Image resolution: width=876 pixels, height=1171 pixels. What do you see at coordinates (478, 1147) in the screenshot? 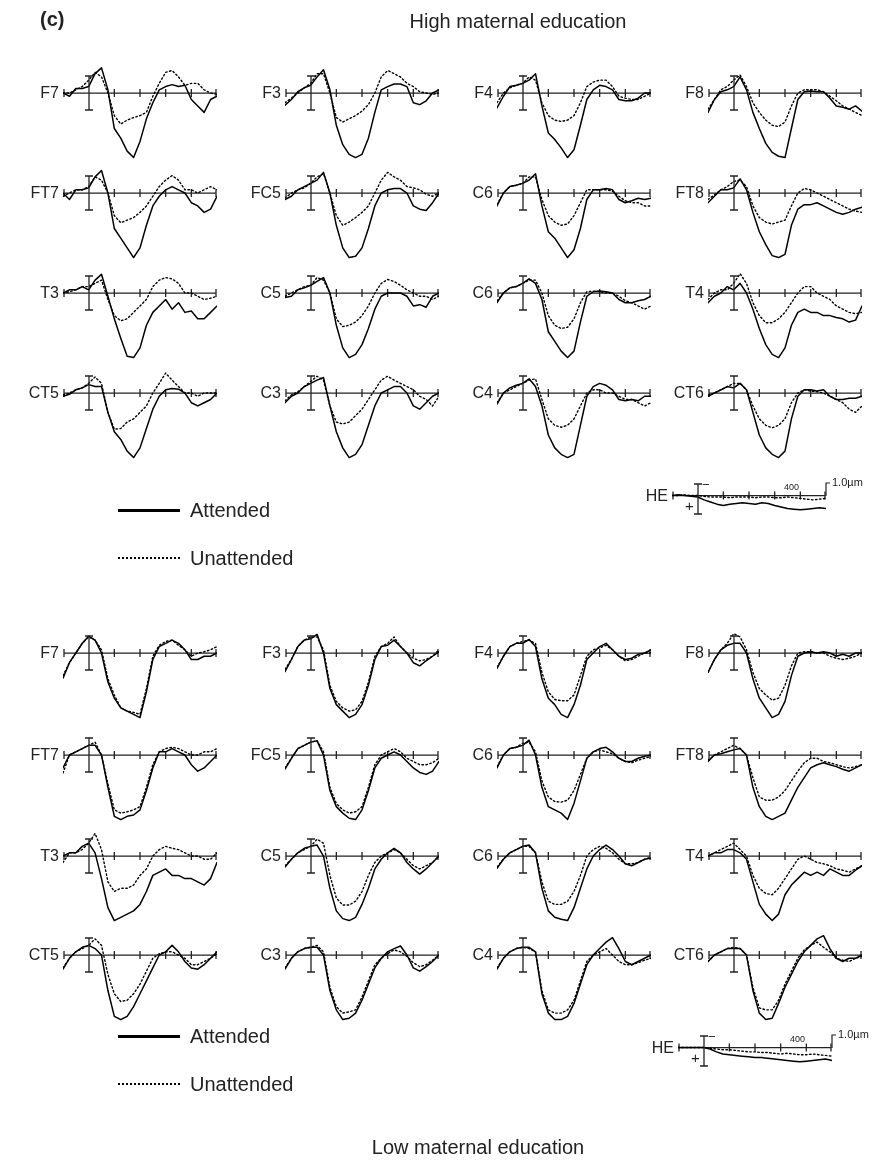
I see `text: Low maternal education` at bounding box center [478, 1147].